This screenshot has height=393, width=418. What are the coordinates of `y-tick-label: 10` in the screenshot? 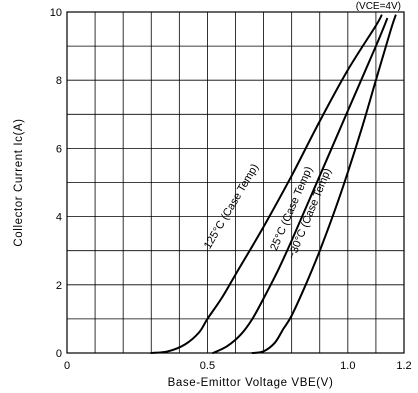 It's located at (56, 13).